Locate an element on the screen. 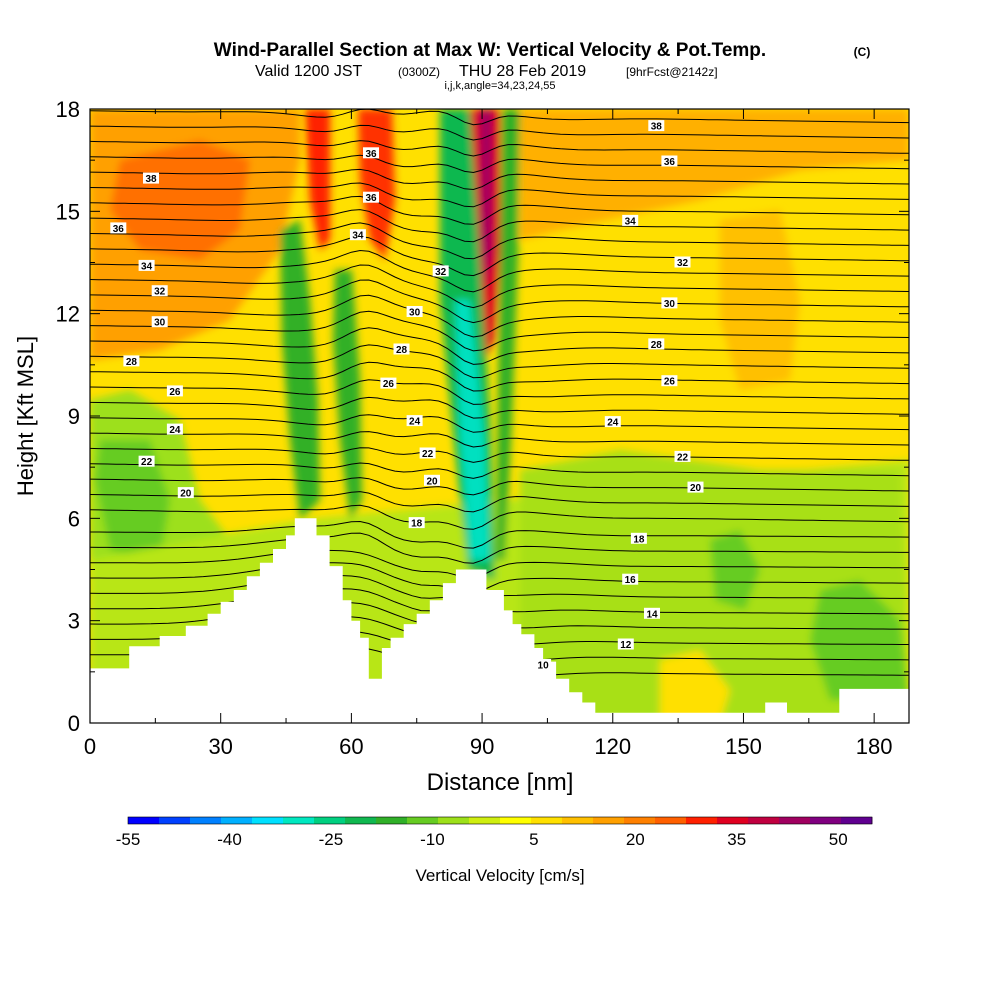 This screenshot has width=1000, height=1000. isentrope-label: 12 is located at coordinates (625, 644).